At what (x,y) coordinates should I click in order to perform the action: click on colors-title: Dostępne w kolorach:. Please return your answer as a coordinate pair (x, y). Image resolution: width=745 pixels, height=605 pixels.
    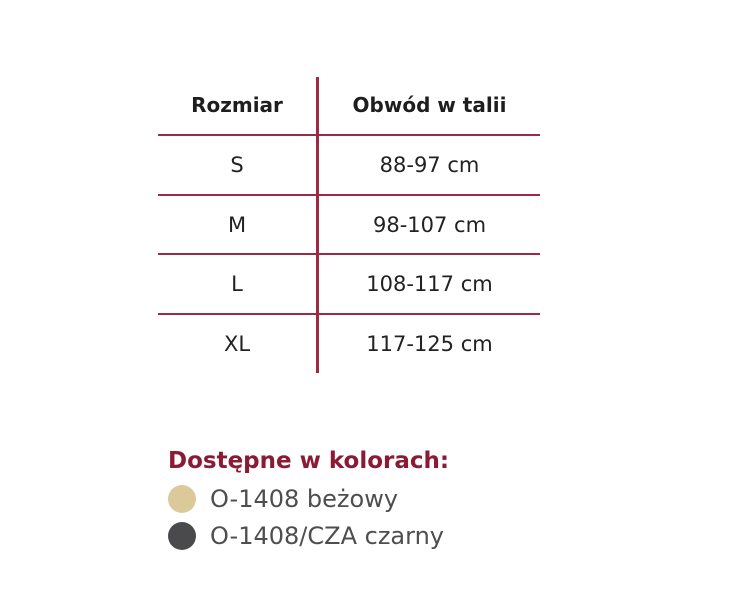
    Looking at the image, I should click on (309, 461).